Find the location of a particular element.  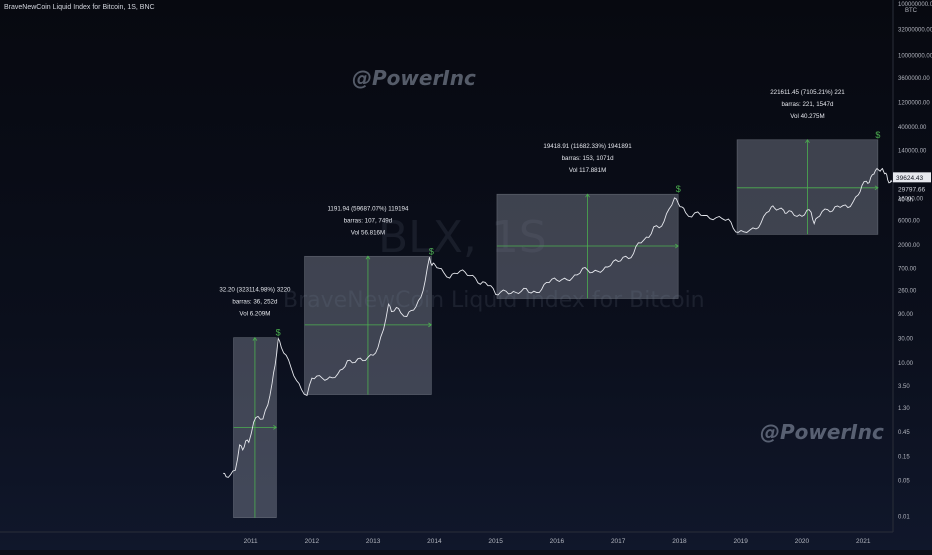

bar-countdown: 40 6h is located at coordinates (905, 200).